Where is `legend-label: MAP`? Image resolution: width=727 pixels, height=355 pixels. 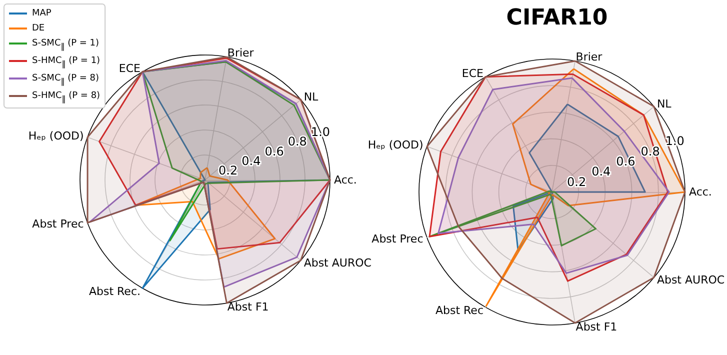 legend-label: MAP is located at coordinates (42, 13).